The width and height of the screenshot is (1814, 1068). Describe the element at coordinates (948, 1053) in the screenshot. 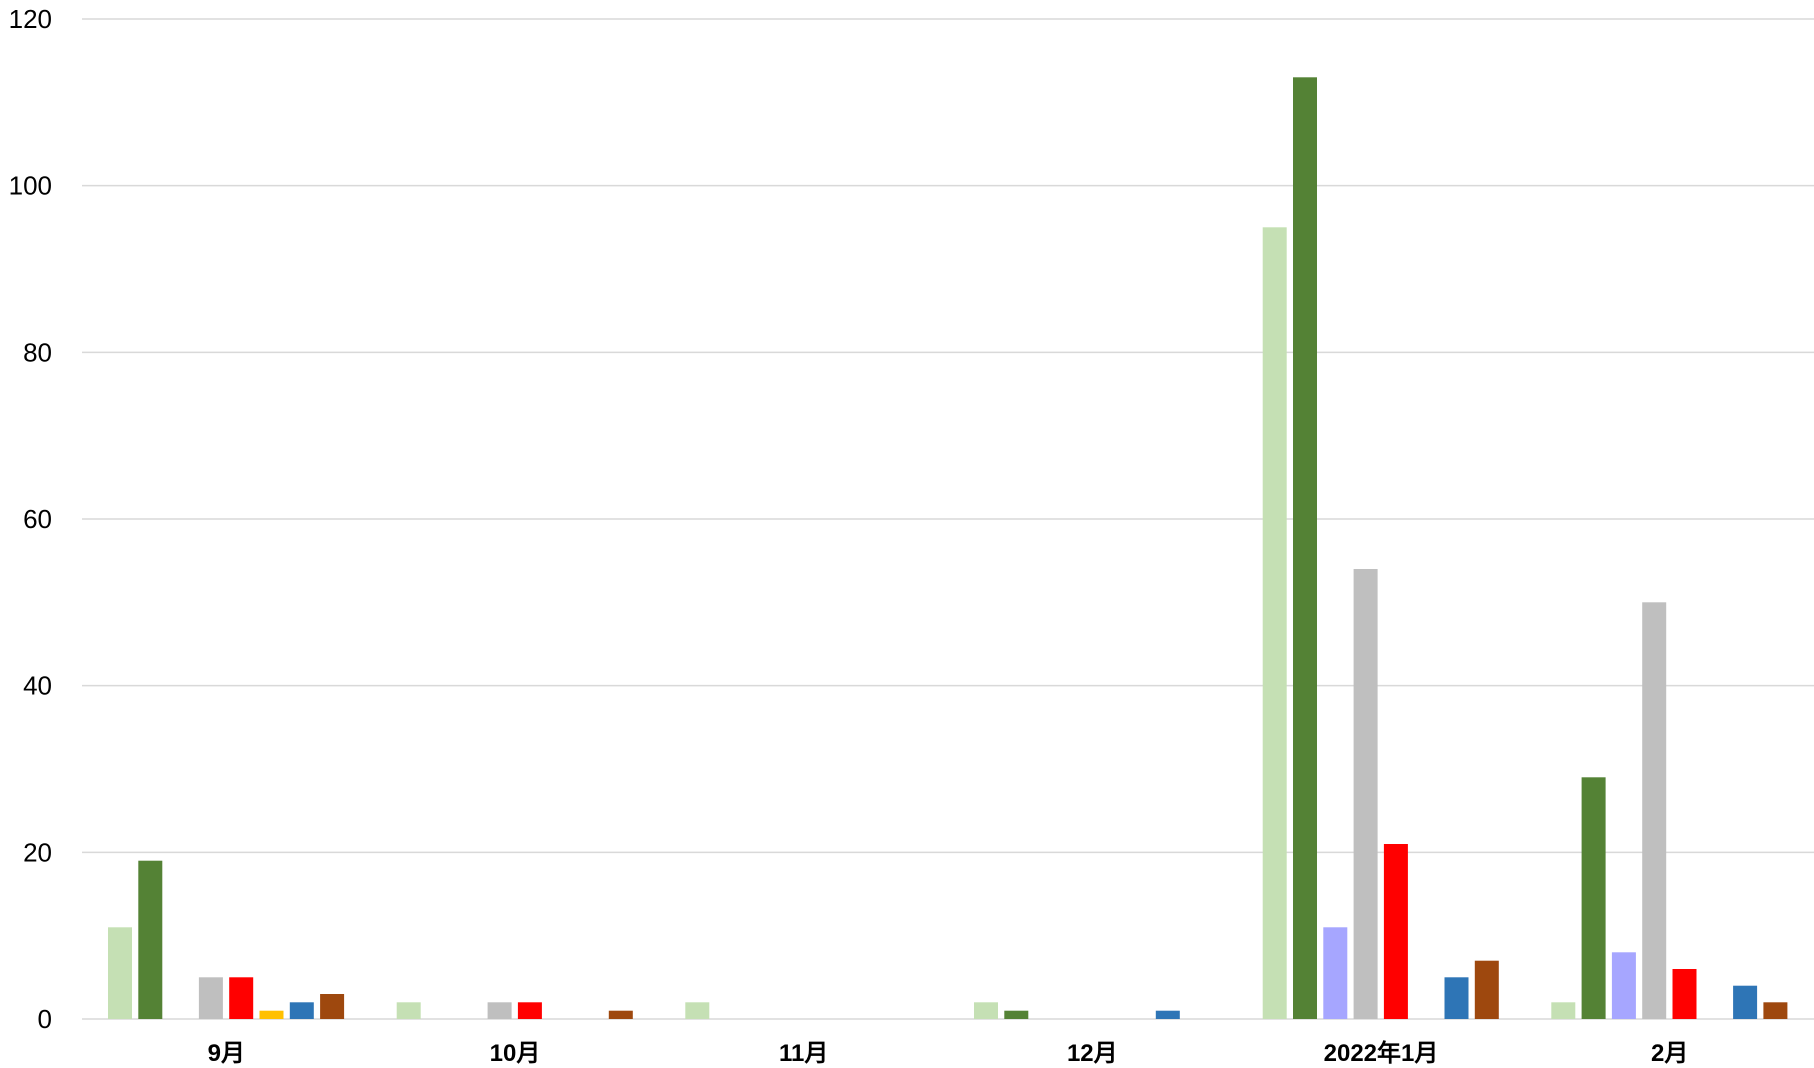

I see `x-axis-ticks: 9月 10月 11月 12月 2022年1月 2月` at that location.